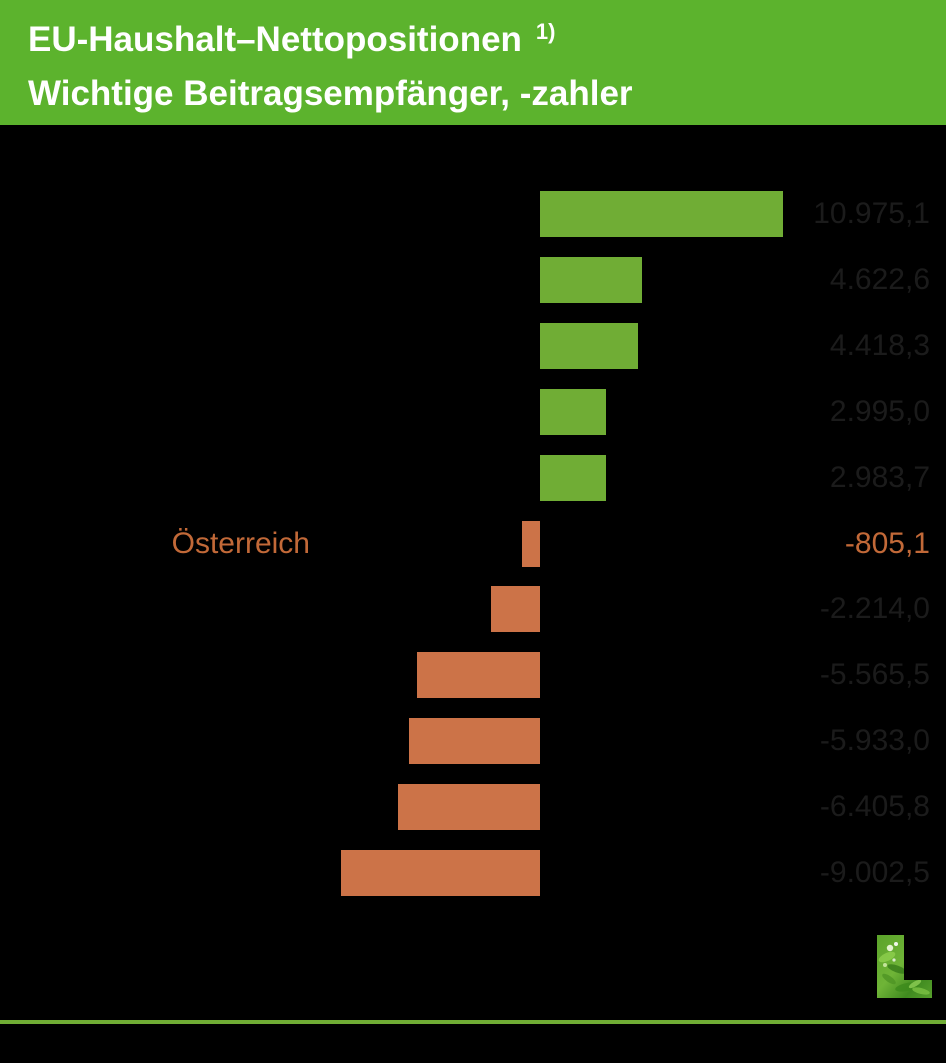 This screenshot has height=1063, width=946. Describe the element at coordinates (879, 345) in the screenshot. I see `value-label: 4.418,3` at that location.